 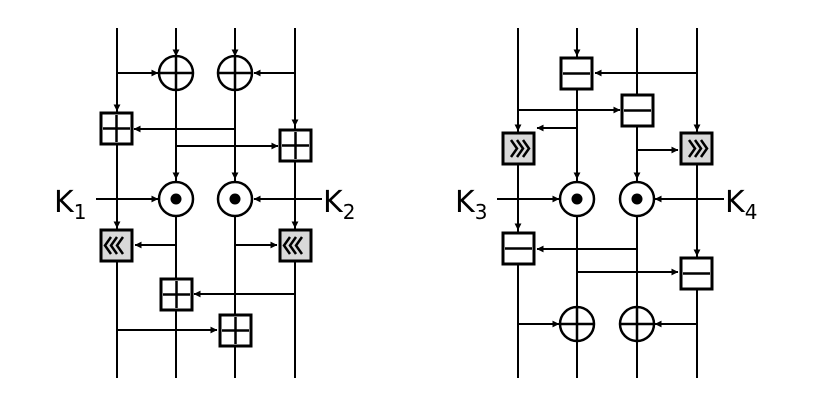 What do you see at coordinates (741, 204) in the screenshot?
I see `key-label-k4: K4` at bounding box center [741, 204].